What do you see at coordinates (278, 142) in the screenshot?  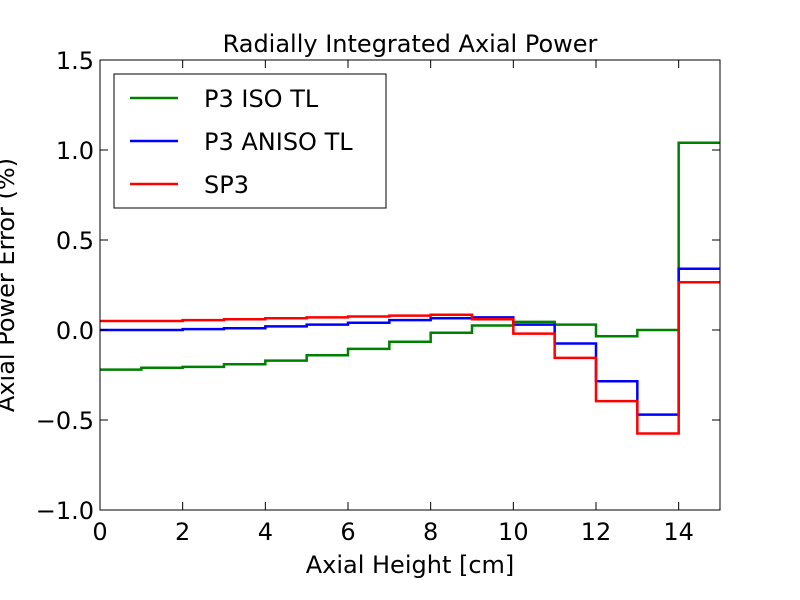 I see `legend-label-2: P3 ANISO TL` at bounding box center [278, 142].